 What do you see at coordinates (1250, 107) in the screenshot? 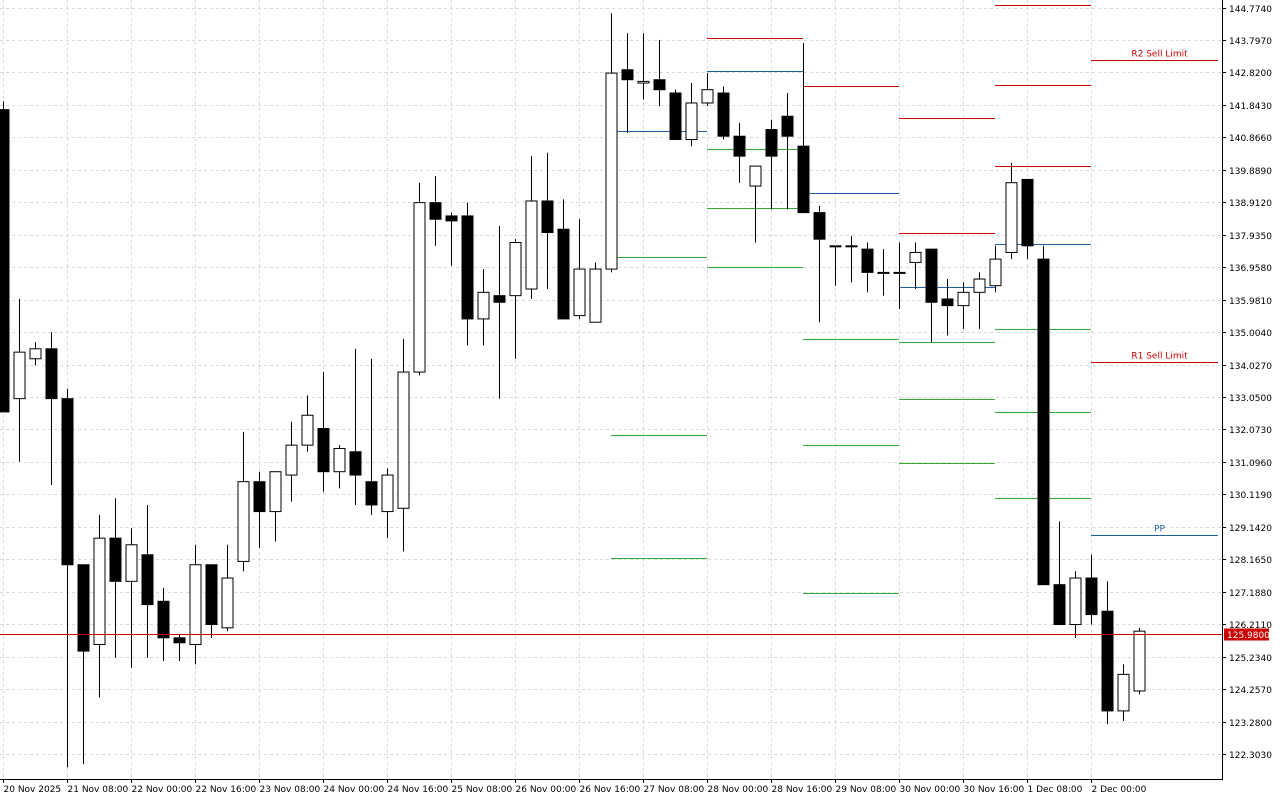
I see `y-tick-label: 141.8430` at bounding box center [1250, 107].